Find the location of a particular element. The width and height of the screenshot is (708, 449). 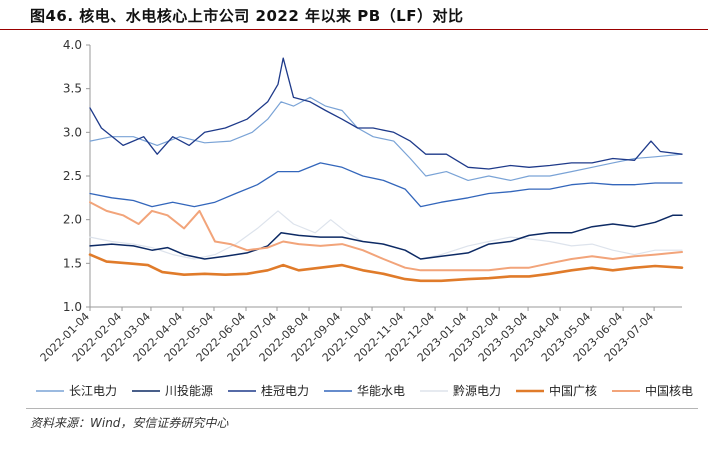

y-tick-label: 4.0 is located at coordinates (72, 45).